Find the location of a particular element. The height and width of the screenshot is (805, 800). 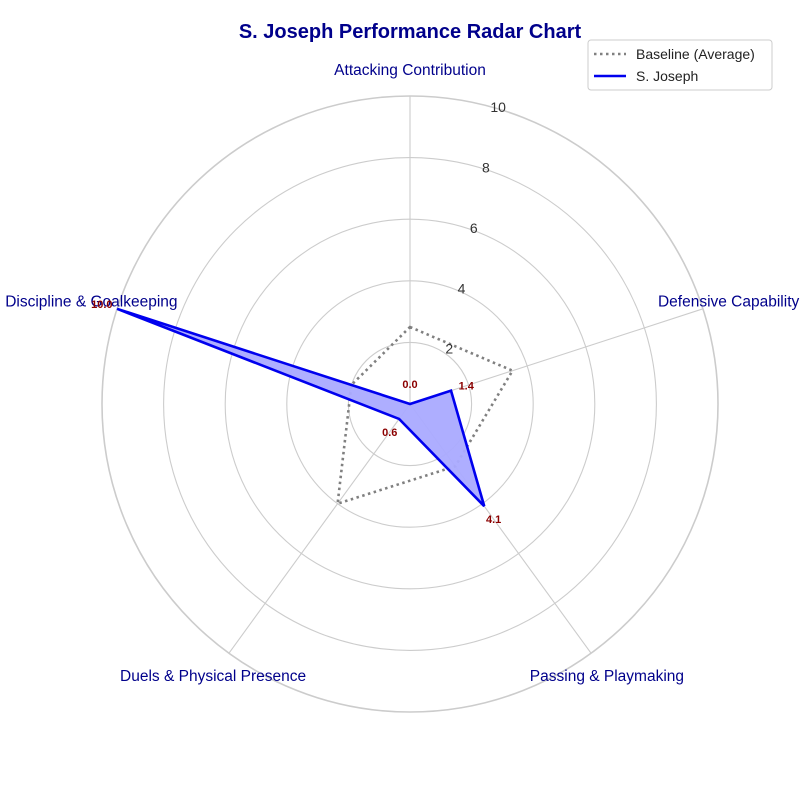

legend-label-0: Baseline (Average) is located at coordinates (695, 54).